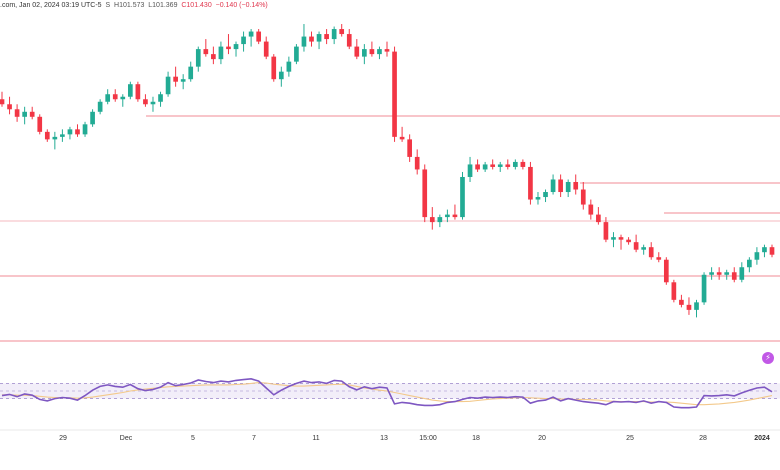 This screenshot has width=780, height=470. Describe the element at coordinates (51, 5) in the screenshot. I see `header-source: .com, Jan 02, 2024 03:19 UTC-5` at that location.